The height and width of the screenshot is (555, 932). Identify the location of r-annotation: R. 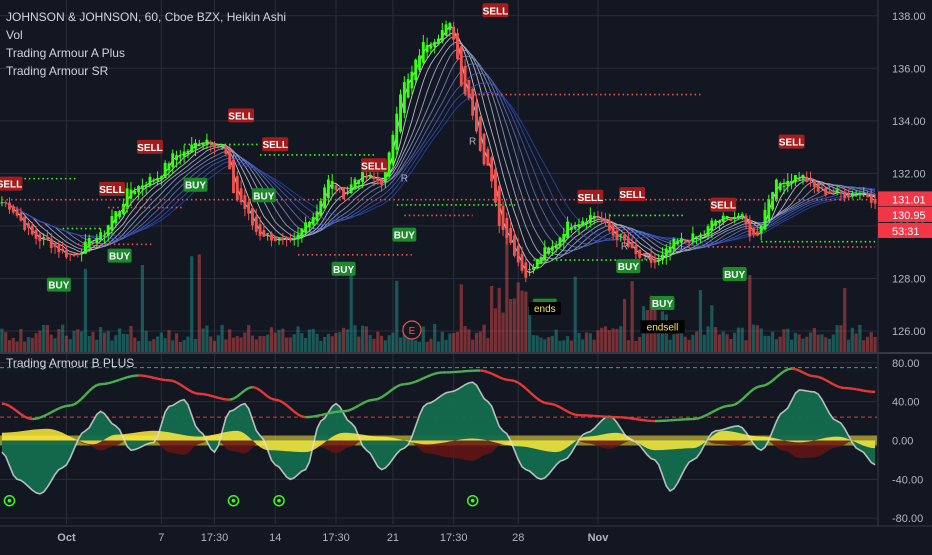
(404, 178).